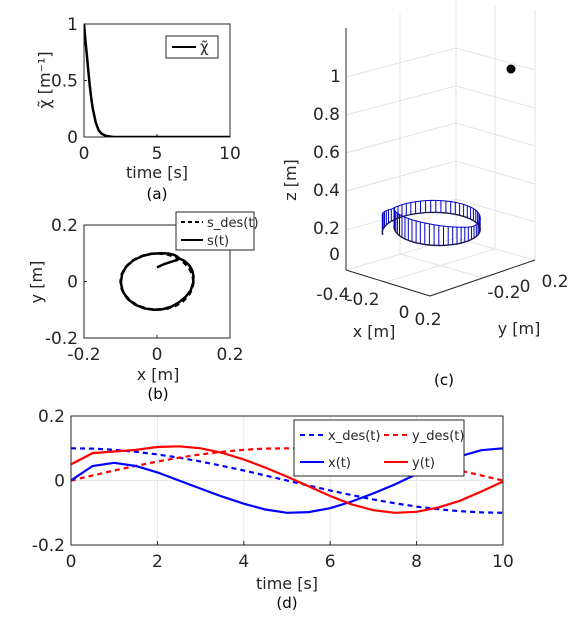 This screenshot has width=573, height=618. I want to click on panel-c-ztick-label: 0.6, so click(326, 153).